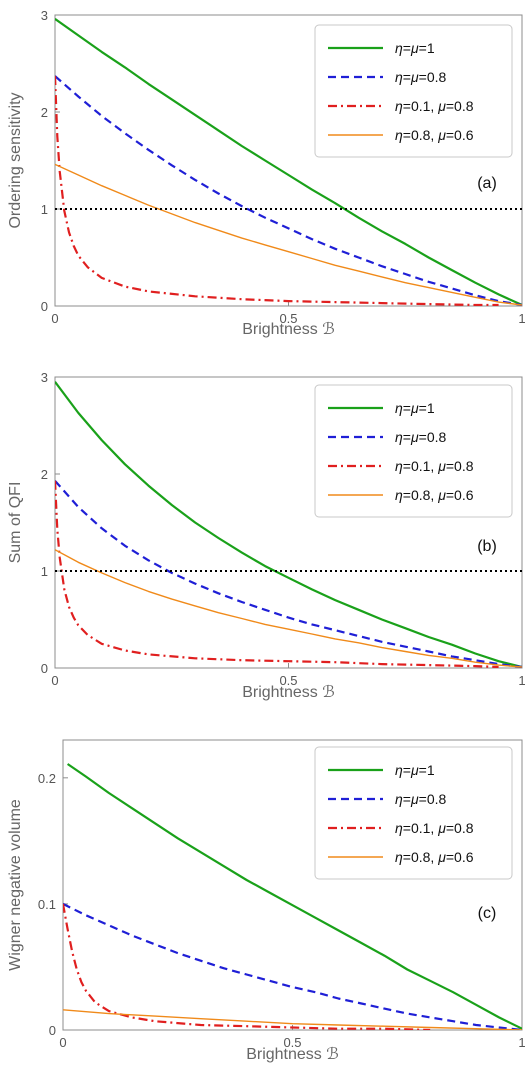 The image size is (530, 1070). I want to click on panel-label: (a), so click(487, 183).